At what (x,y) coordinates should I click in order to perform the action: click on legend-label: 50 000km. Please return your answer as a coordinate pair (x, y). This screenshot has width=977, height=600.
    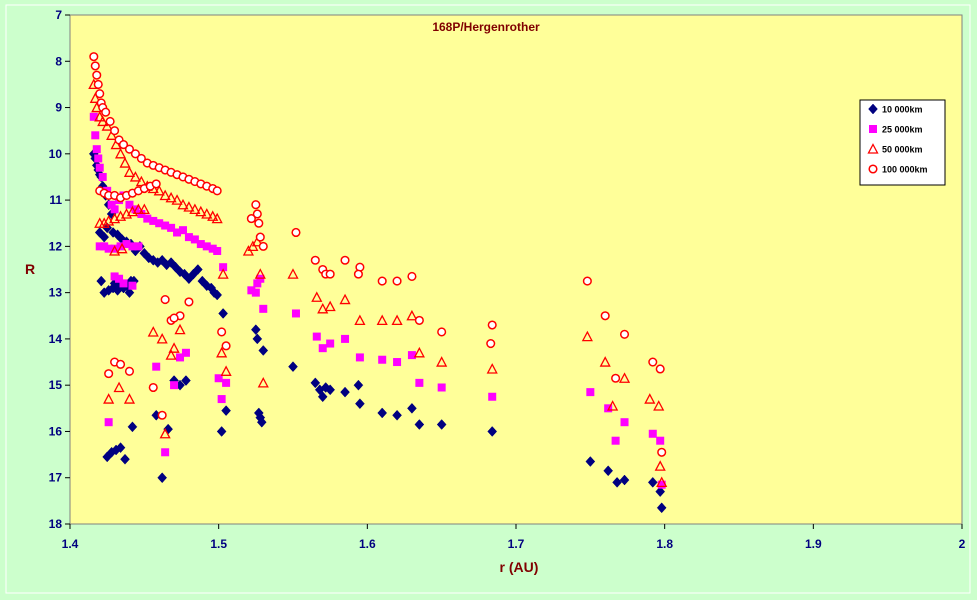
    Looking at the image, I should click on (902, 150).